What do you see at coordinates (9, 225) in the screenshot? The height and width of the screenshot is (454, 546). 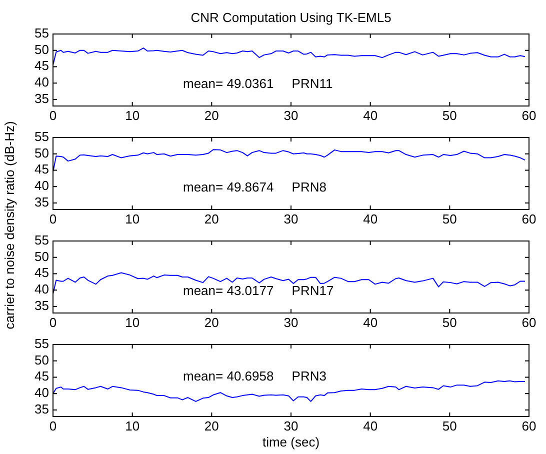 I see `y-axis-title: carrier to noise density ratio (dB-Hz)` at bounding box center [9, 225].